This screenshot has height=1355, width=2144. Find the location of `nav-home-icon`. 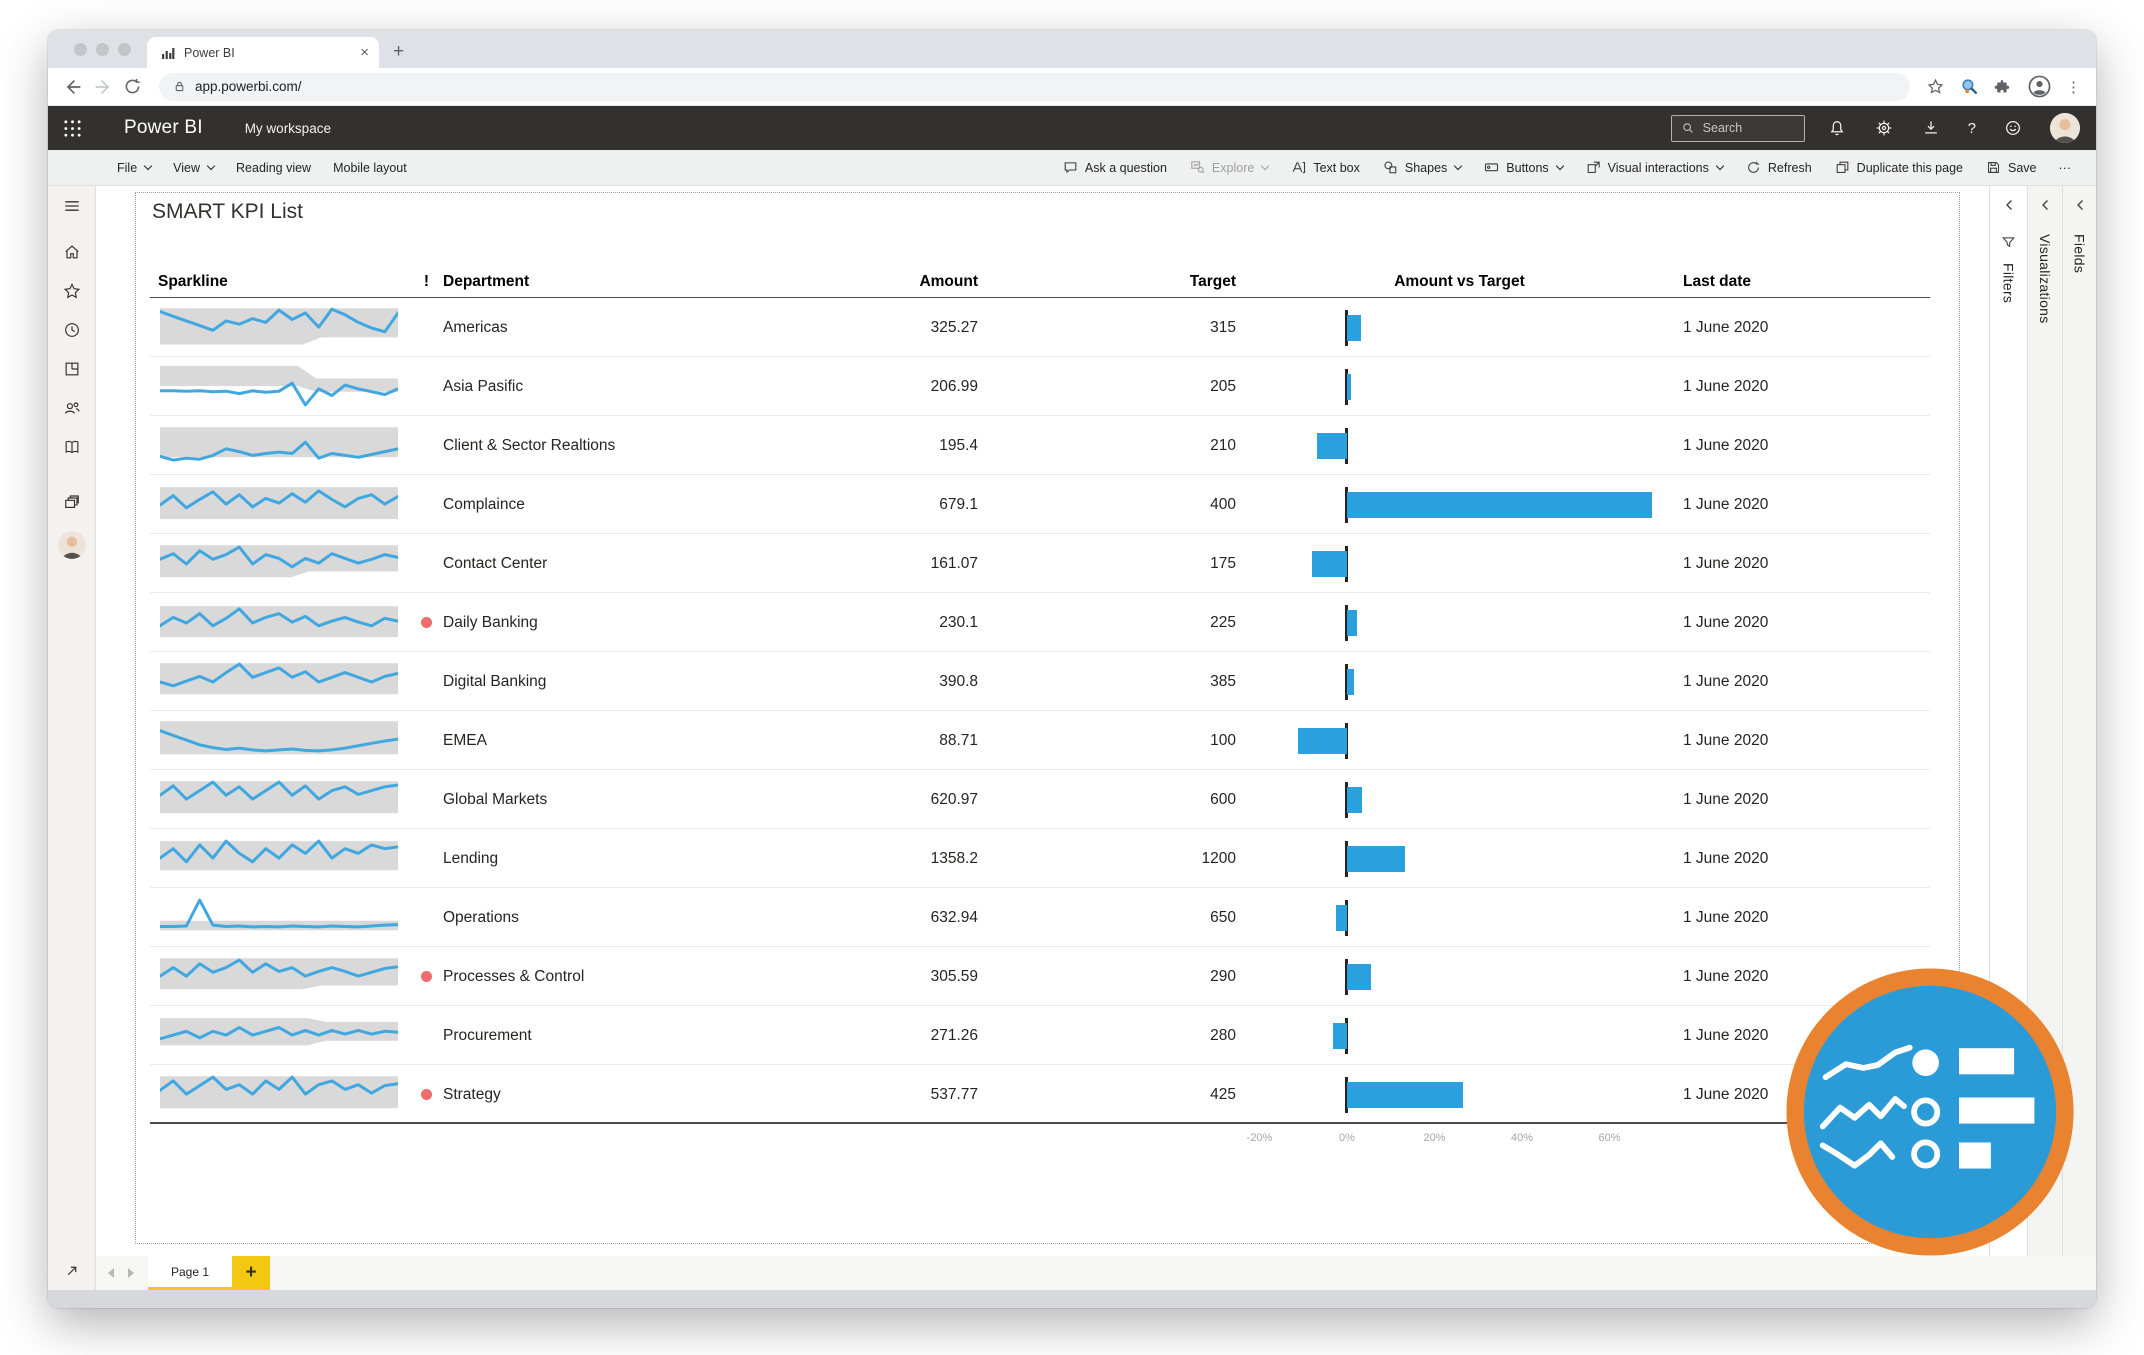

nav-home-icon is located at coordinates (72, 252).